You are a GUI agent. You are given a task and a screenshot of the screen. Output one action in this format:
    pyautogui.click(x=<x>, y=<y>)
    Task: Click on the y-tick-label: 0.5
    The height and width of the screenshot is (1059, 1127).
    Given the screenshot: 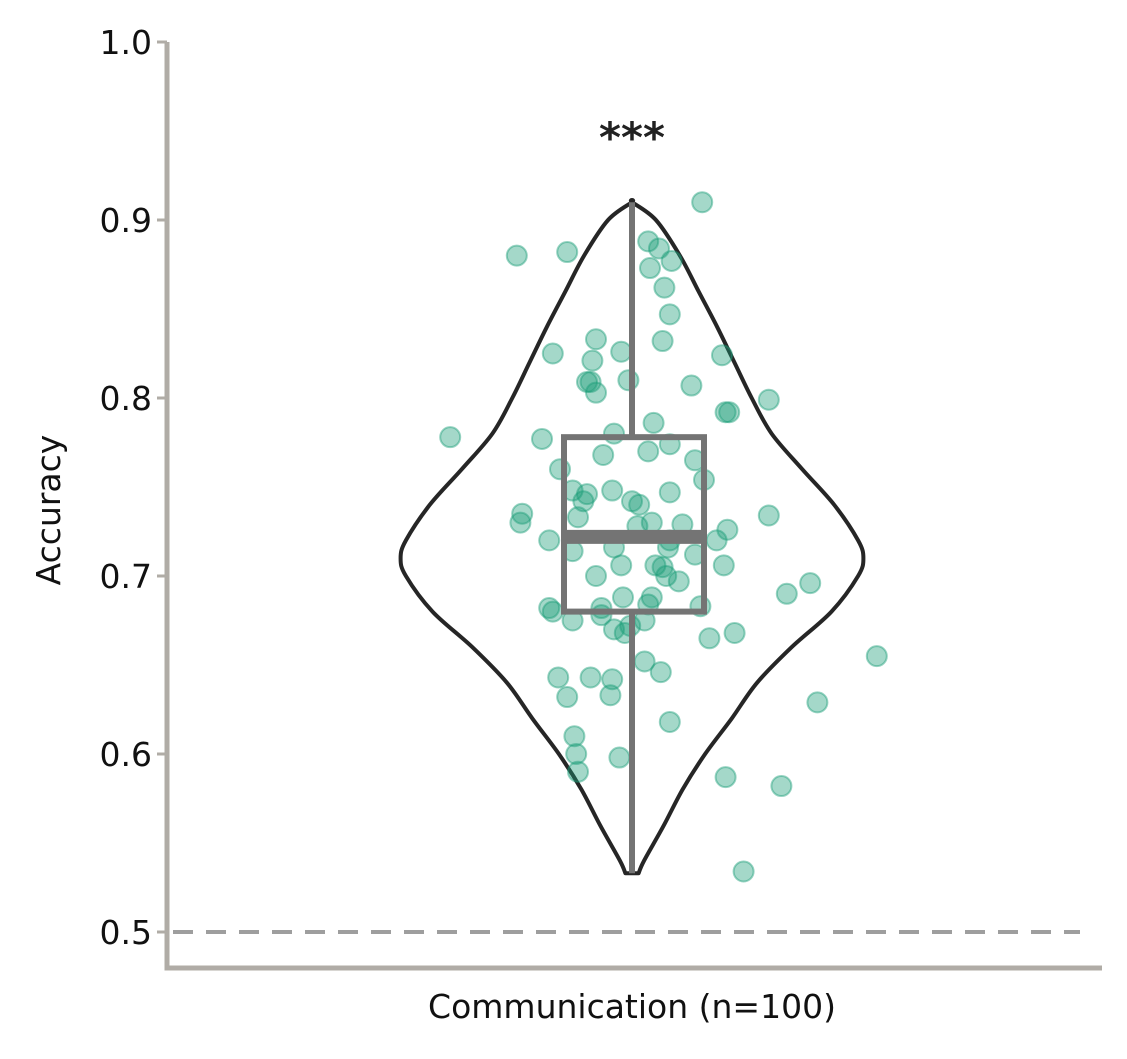 What is the action you would take?
    pyautogui.click(x=126, y=932)
    